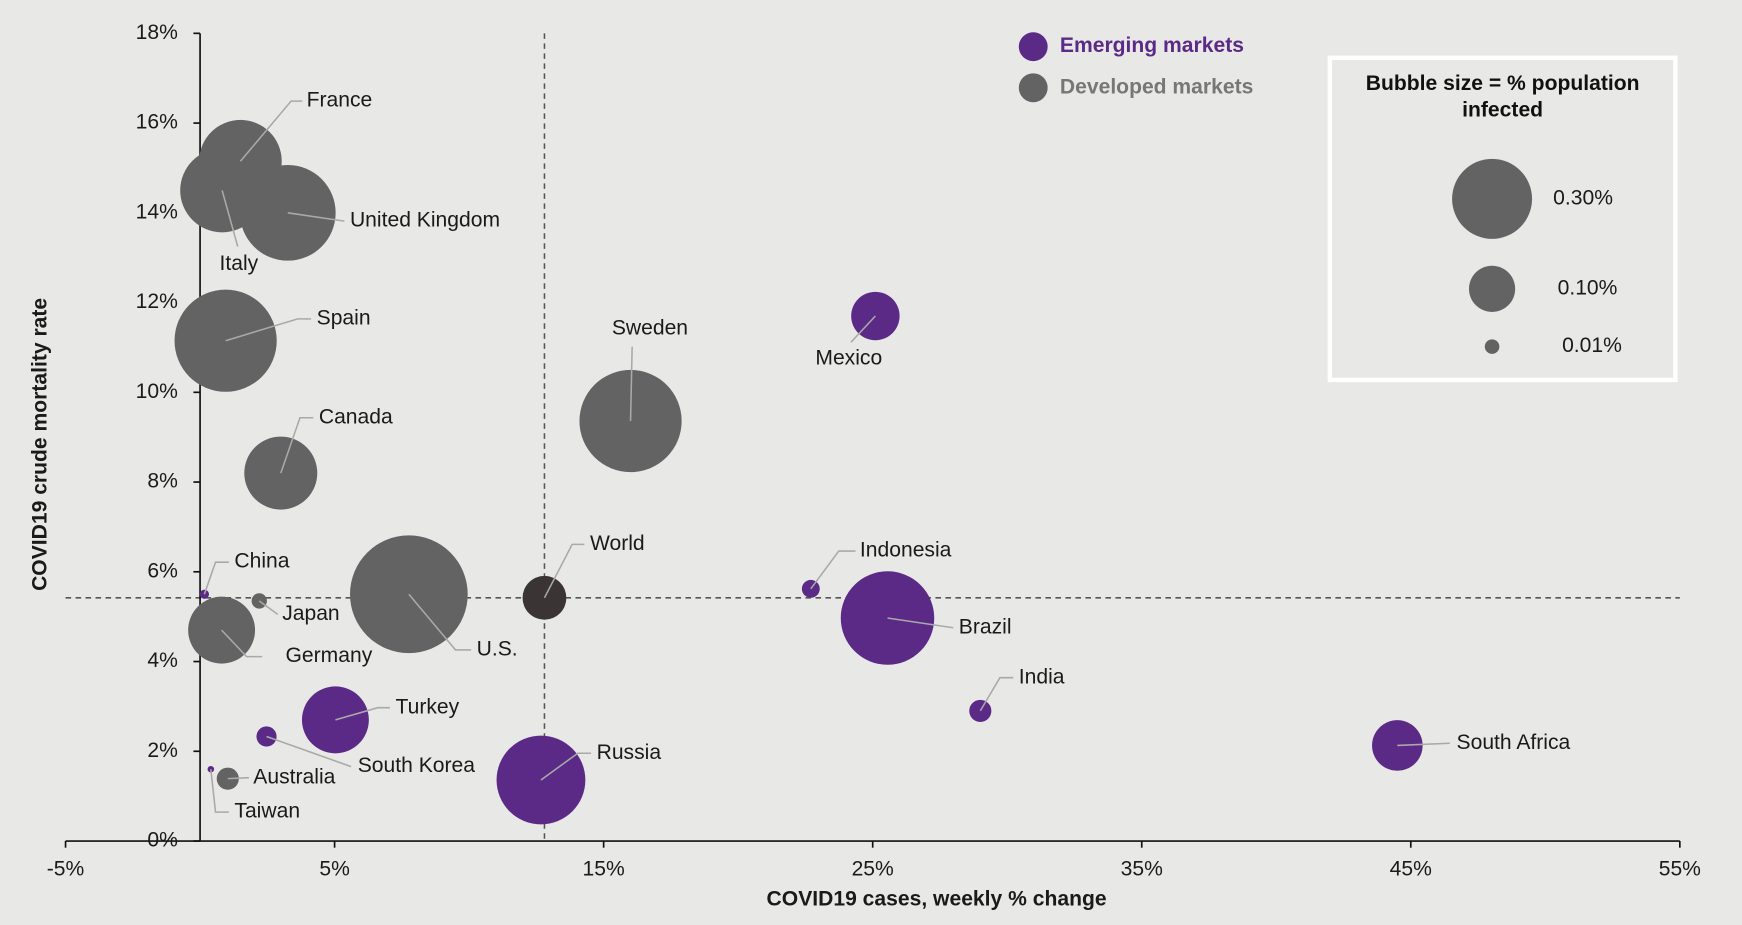 The image size is (1742, 925). Describe the element at coordinates (1411, 868) in the screenshot. I see `x-tick-label: 45%` at that location.